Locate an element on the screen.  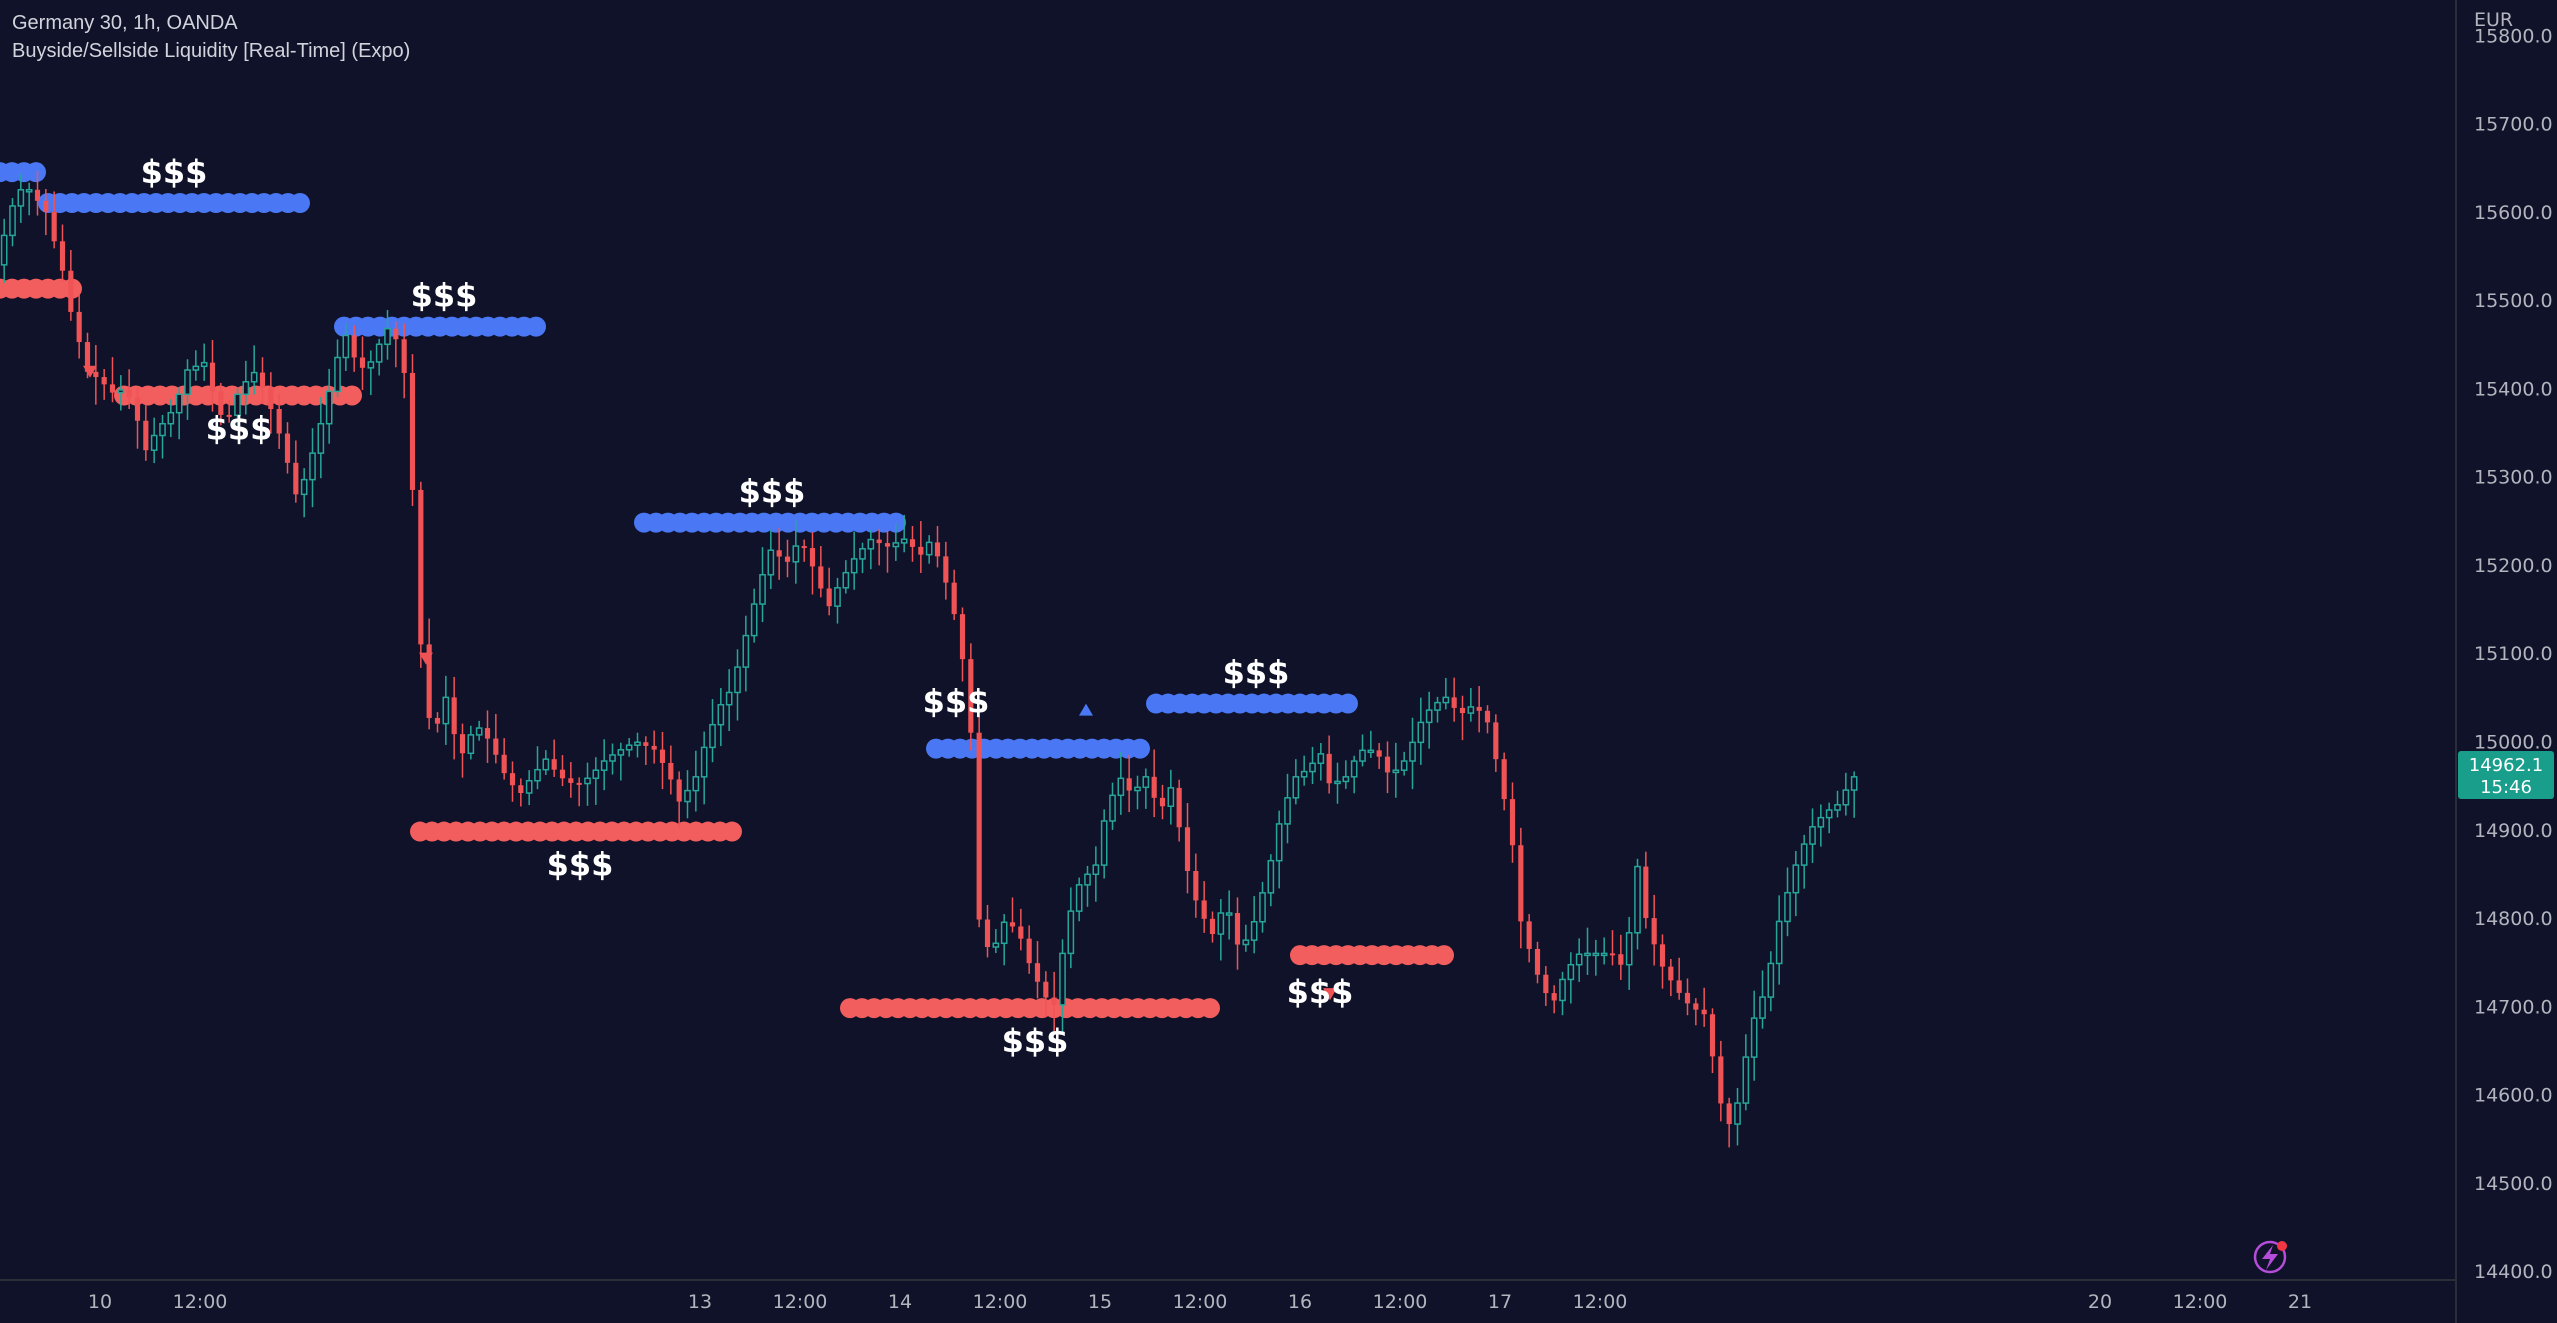
x-tick-label: 21 is located at coordinates (2300, 1302).